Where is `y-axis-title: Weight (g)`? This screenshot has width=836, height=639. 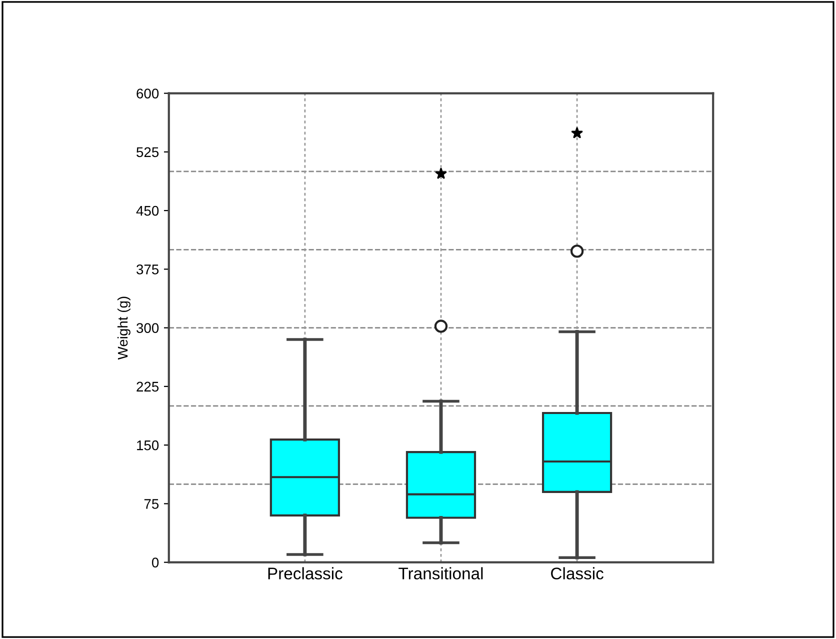
y-axis-title: Weight (g) is located at coordinates (123, 328).